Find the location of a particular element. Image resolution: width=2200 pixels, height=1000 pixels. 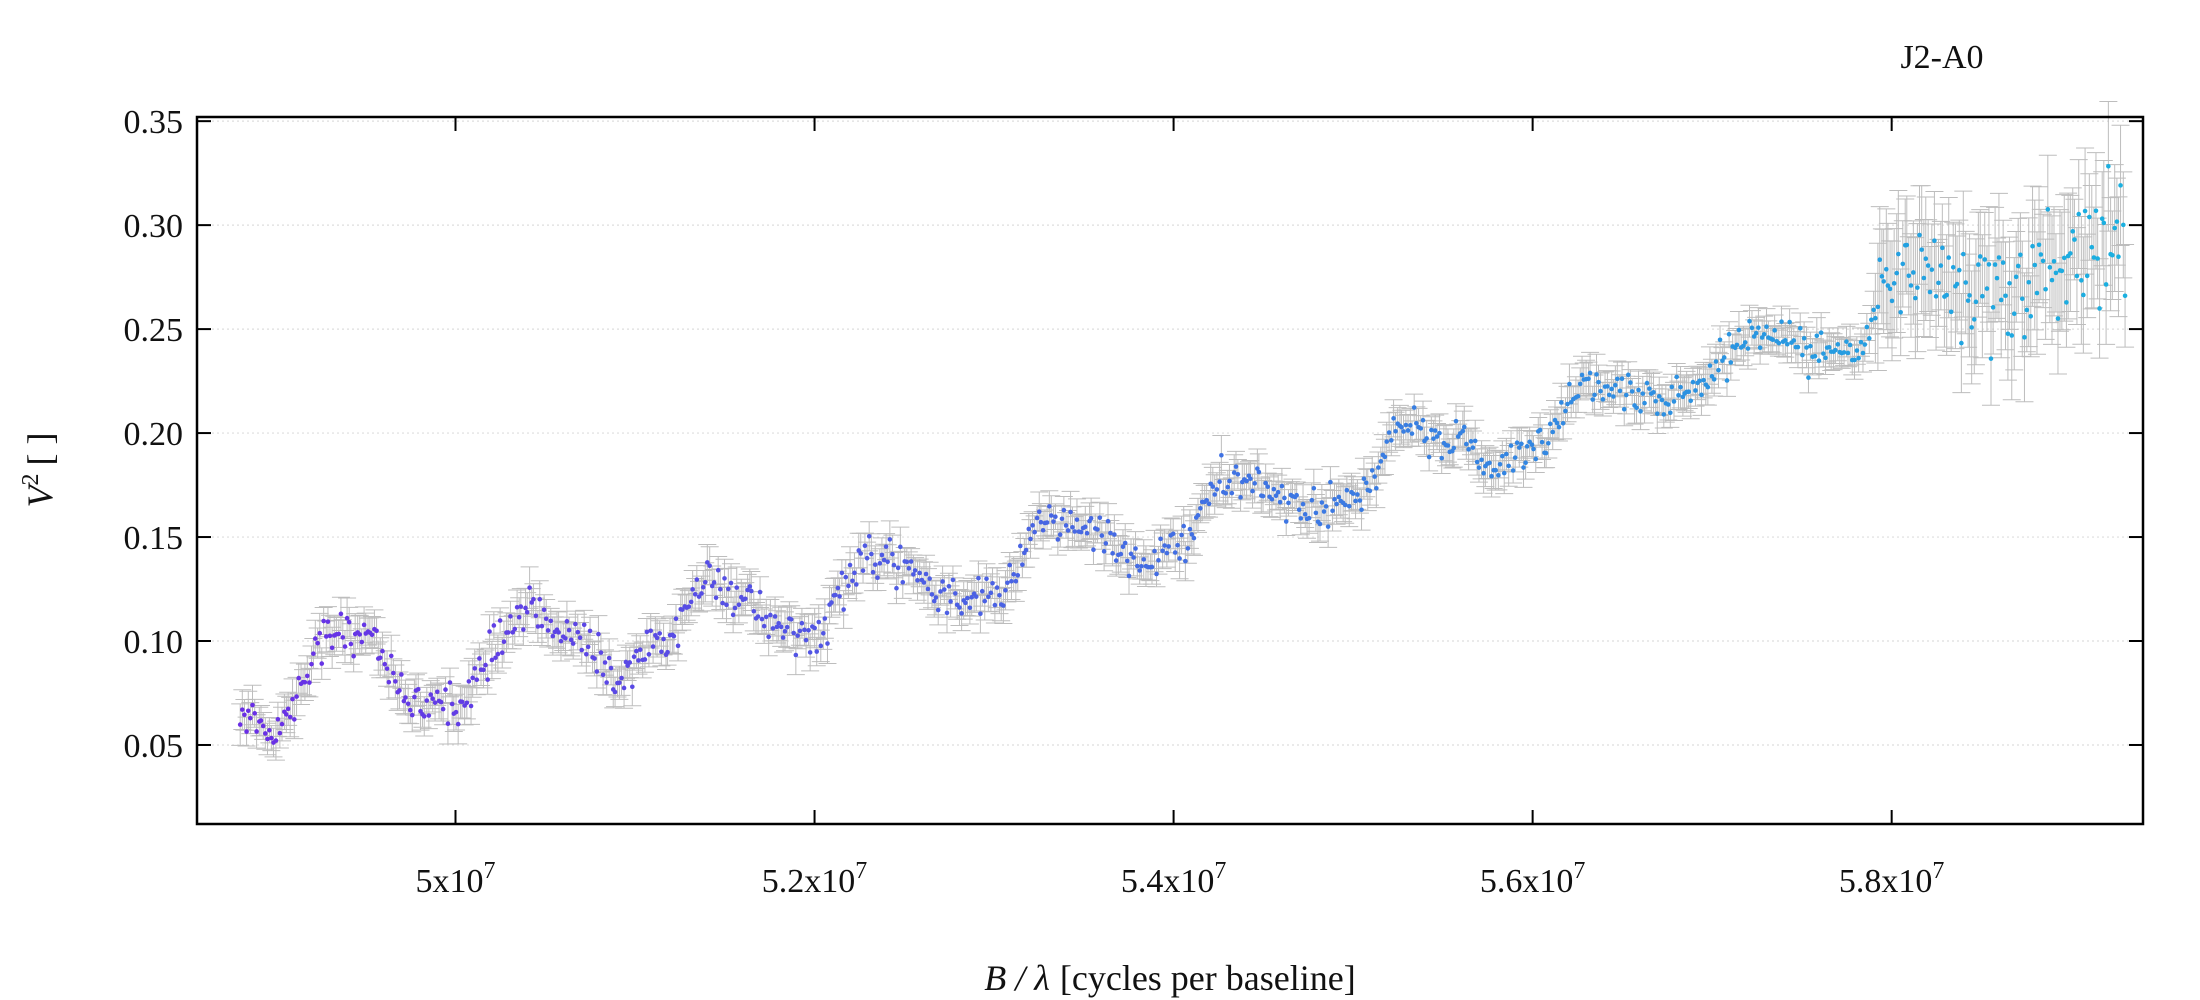

x-tick-label: 5.6x10⁷ is located at coordinates (1533, 879).